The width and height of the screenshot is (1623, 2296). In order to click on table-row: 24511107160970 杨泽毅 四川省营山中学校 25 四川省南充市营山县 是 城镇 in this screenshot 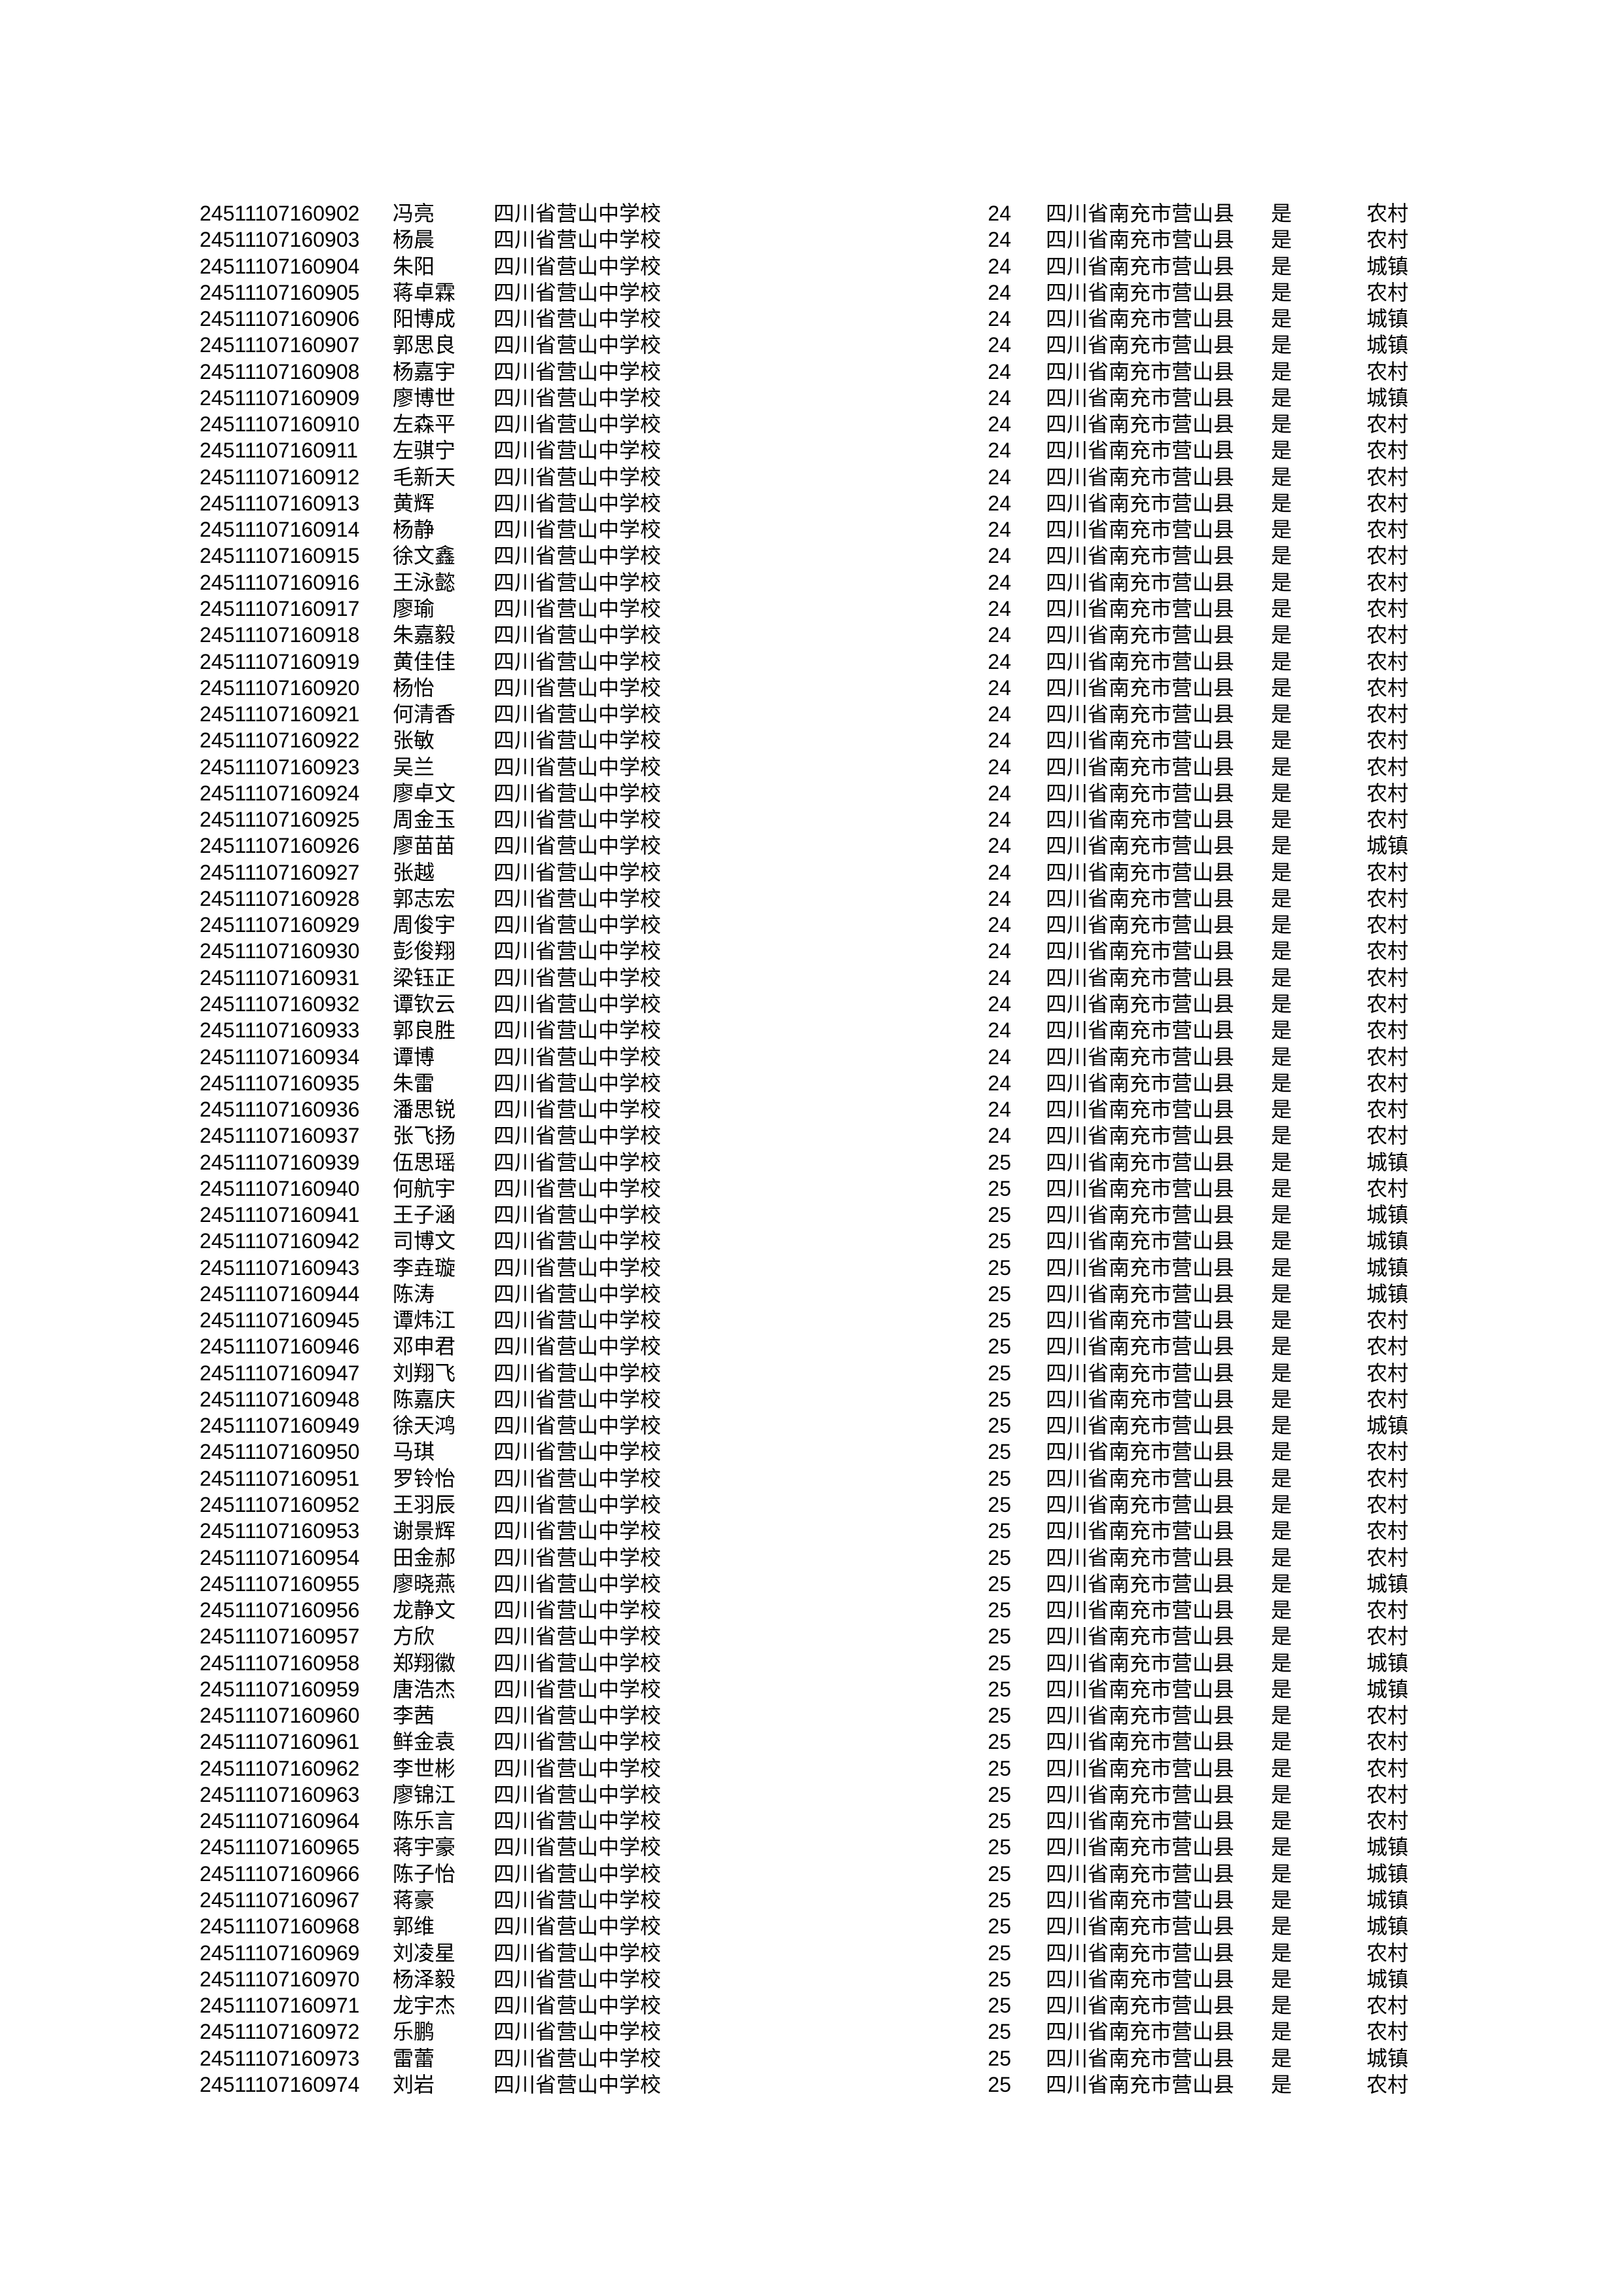, I will do `click(811, 1979)`.